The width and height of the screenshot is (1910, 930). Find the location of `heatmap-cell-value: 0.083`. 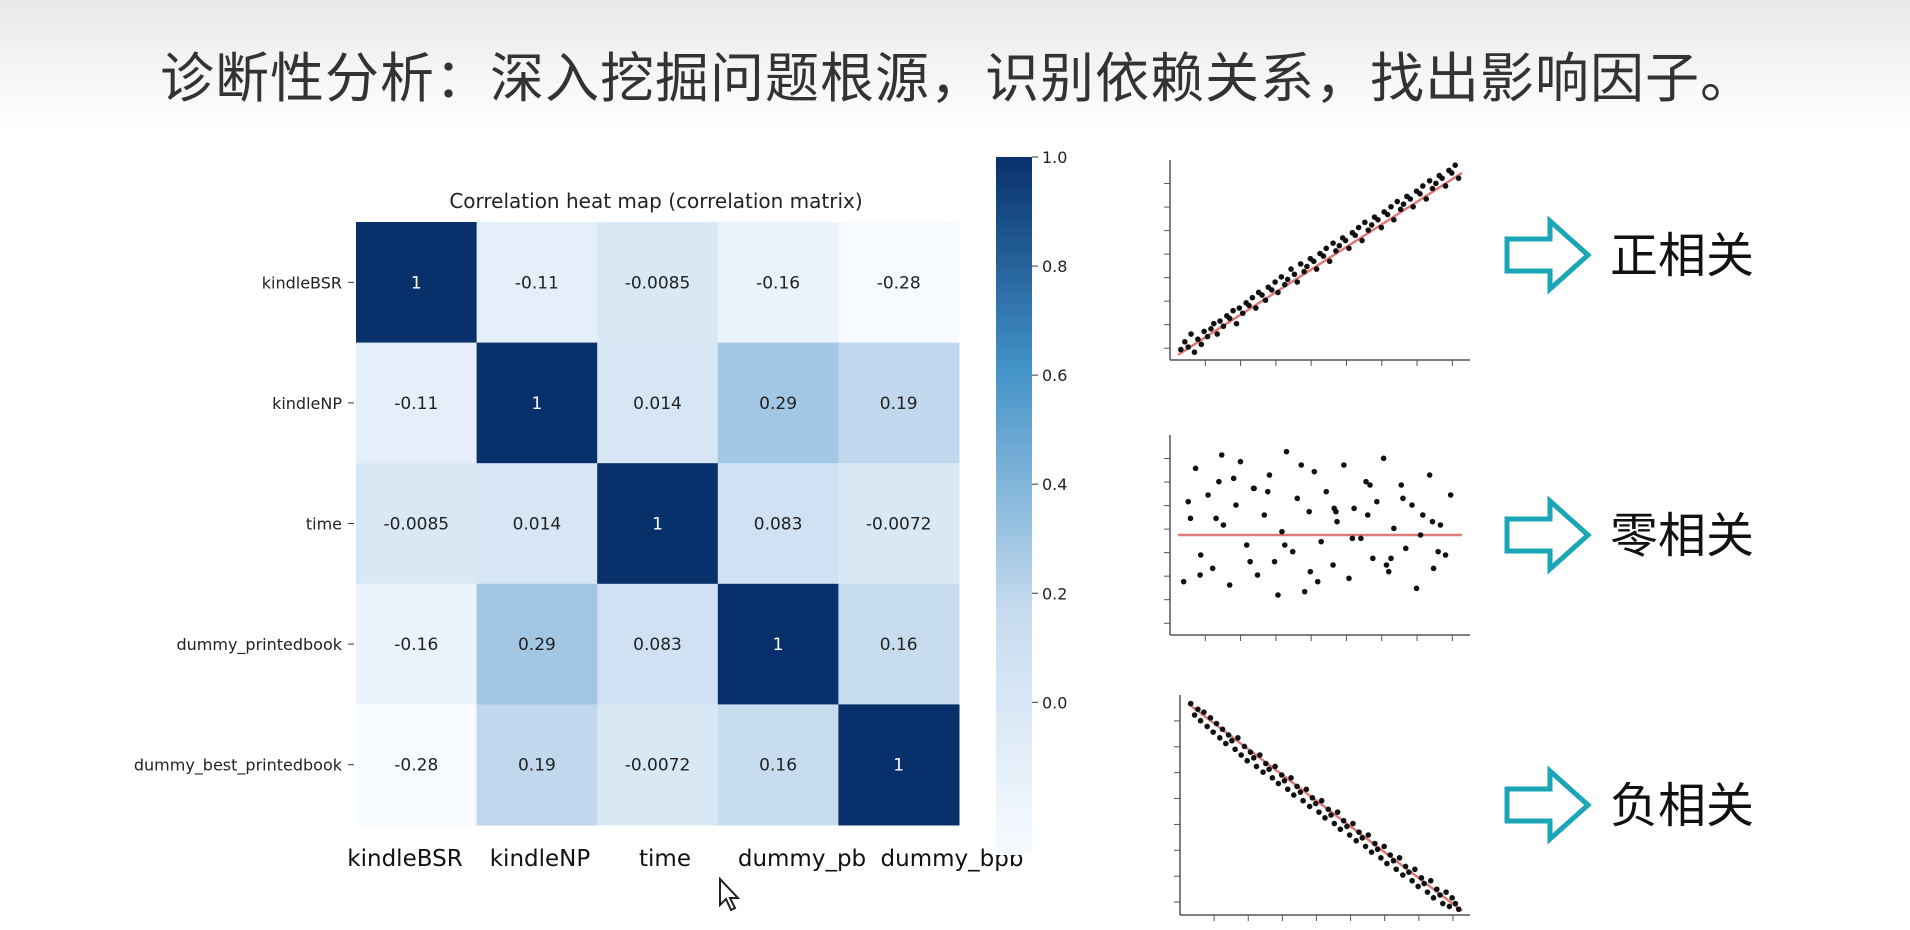

heatmap-cell-value: 0.083 is located at coordinates (778, 525).